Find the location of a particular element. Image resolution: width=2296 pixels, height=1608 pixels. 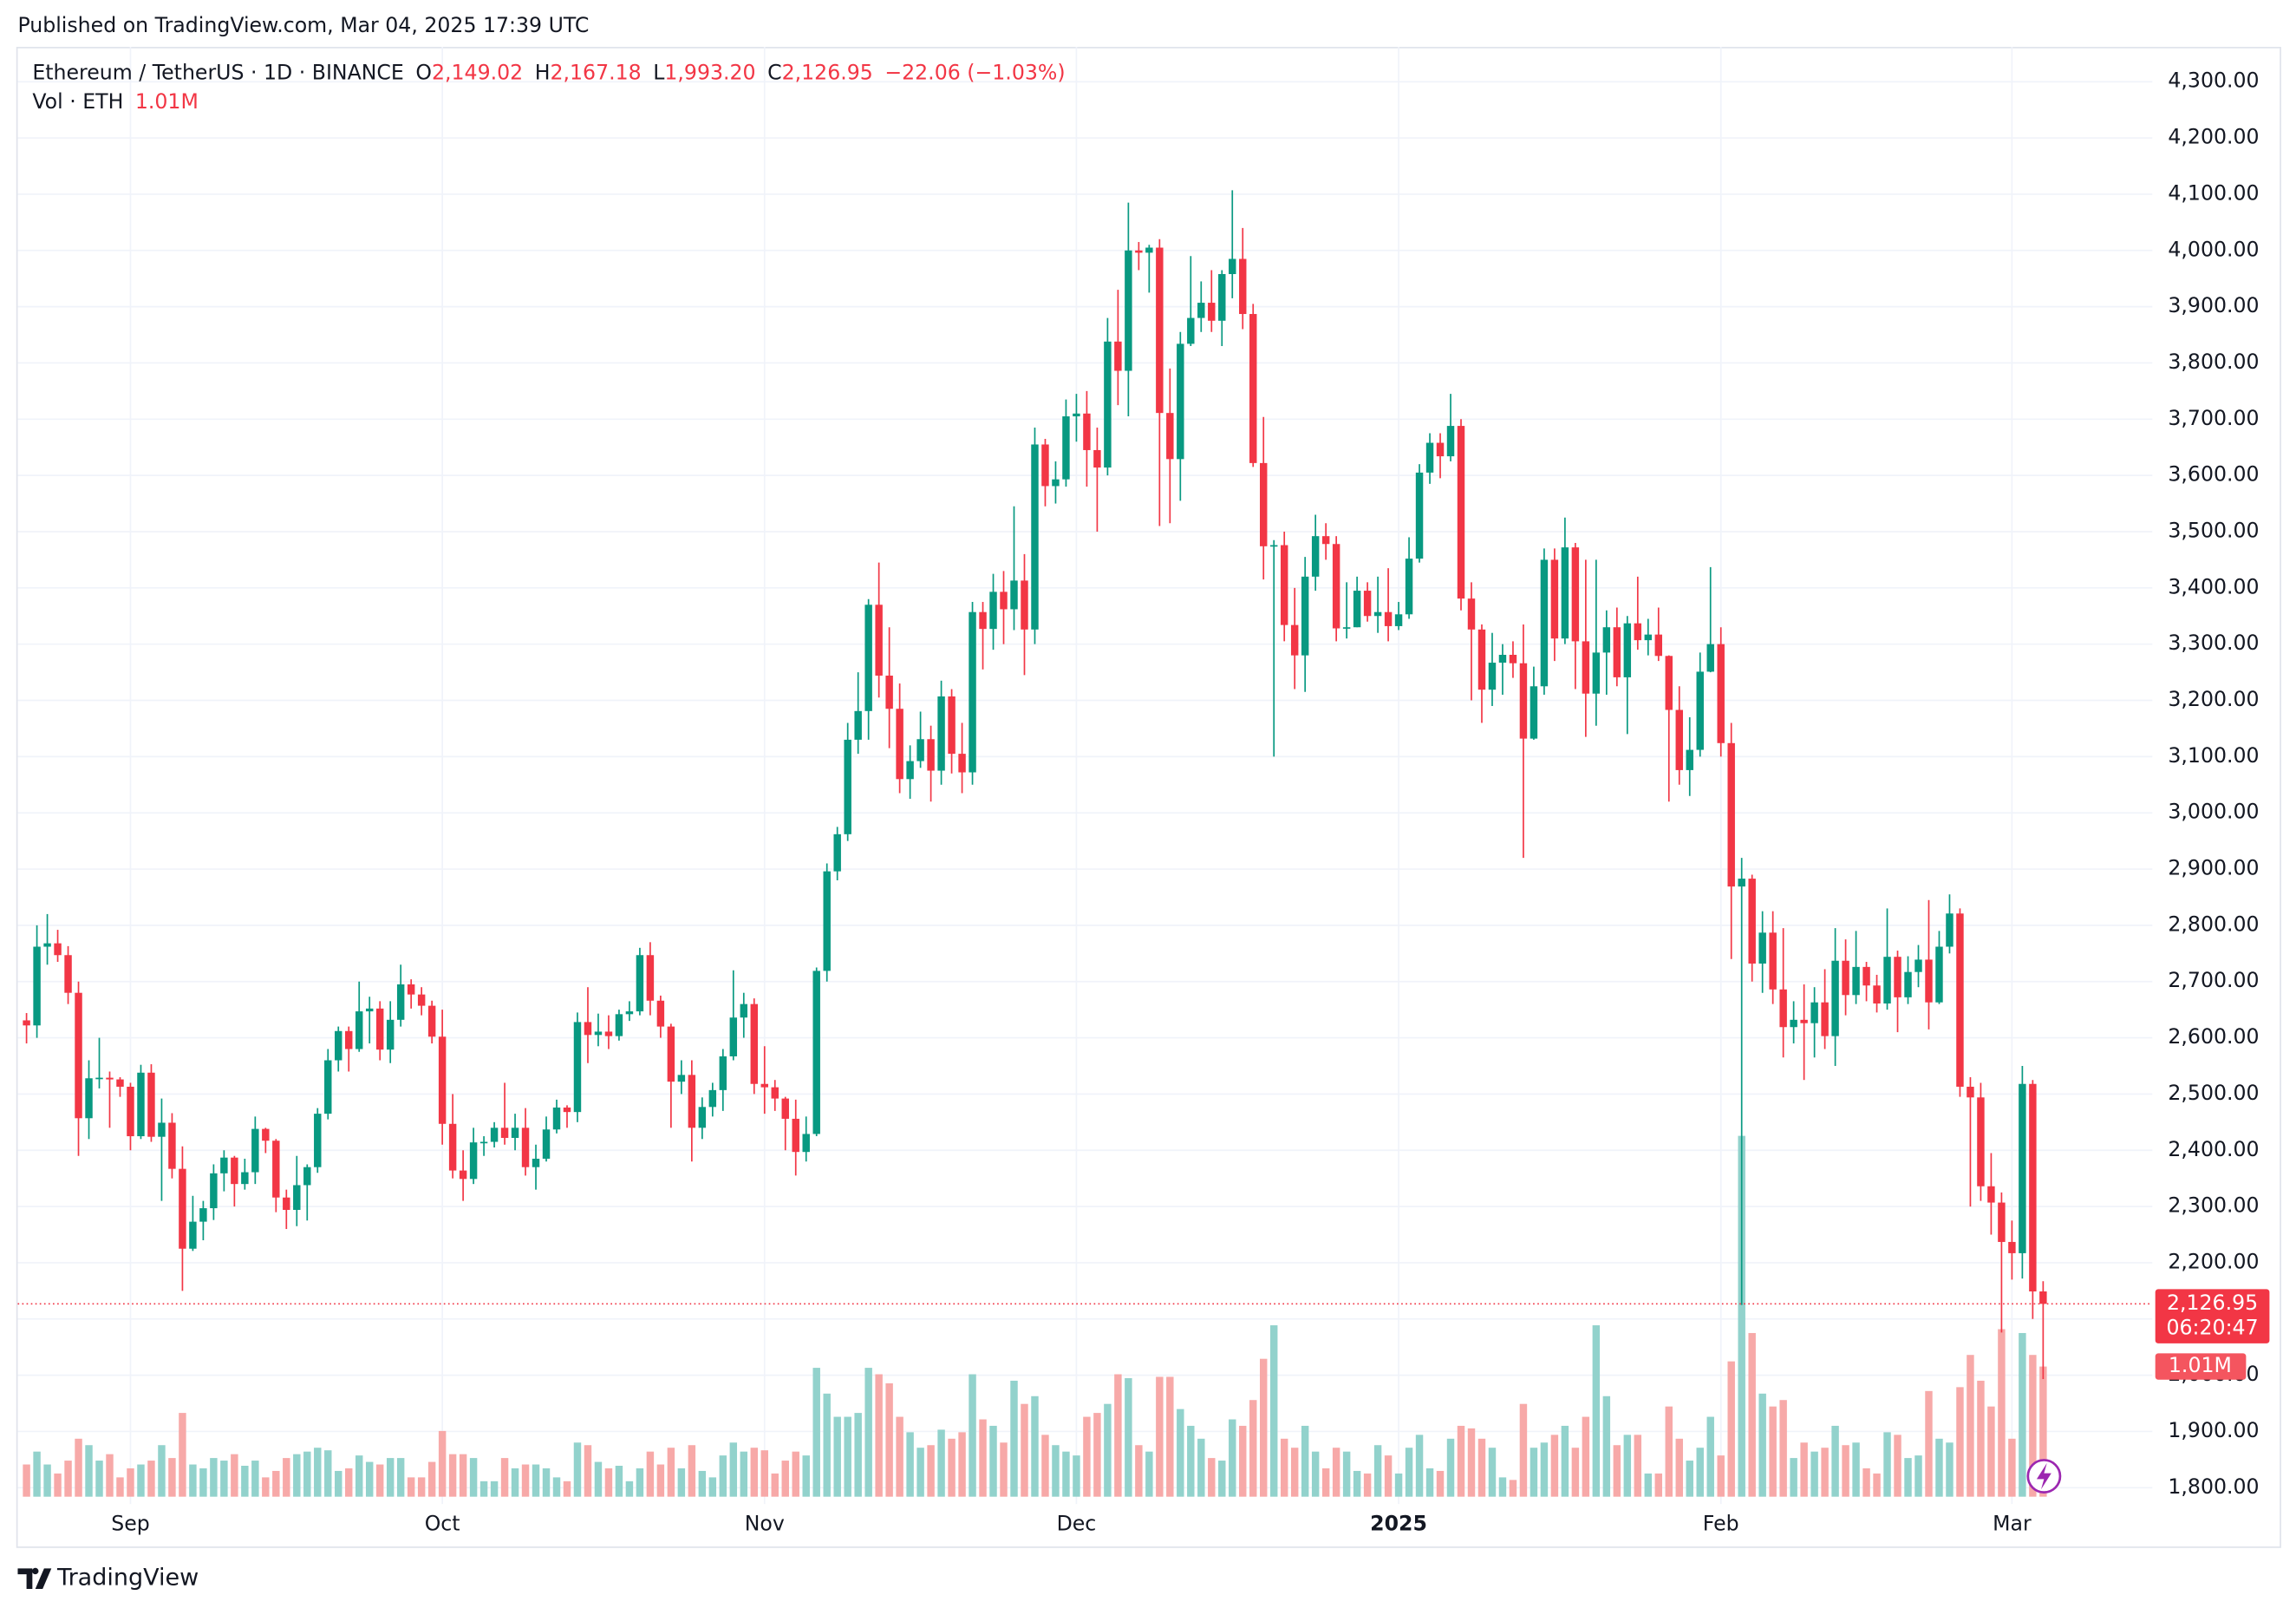

logo-mark is located at coordinates (35, 1578).